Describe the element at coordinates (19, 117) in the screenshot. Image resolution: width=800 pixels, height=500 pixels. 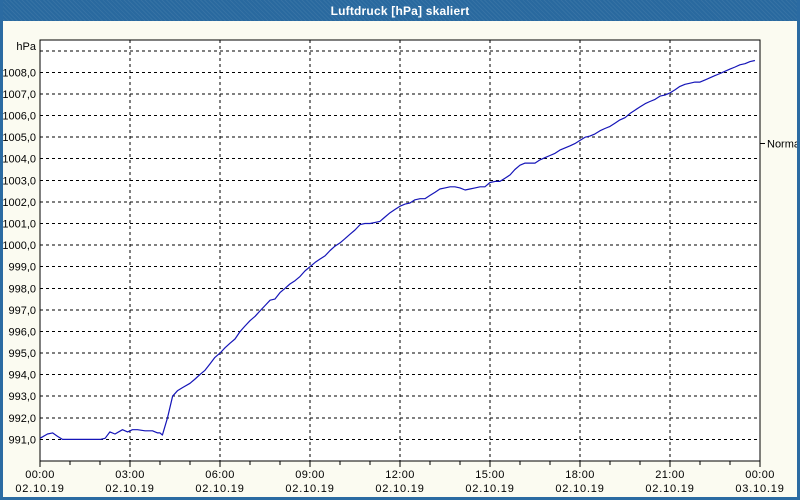
I see `y-axis-label: 1006,0` at that location.